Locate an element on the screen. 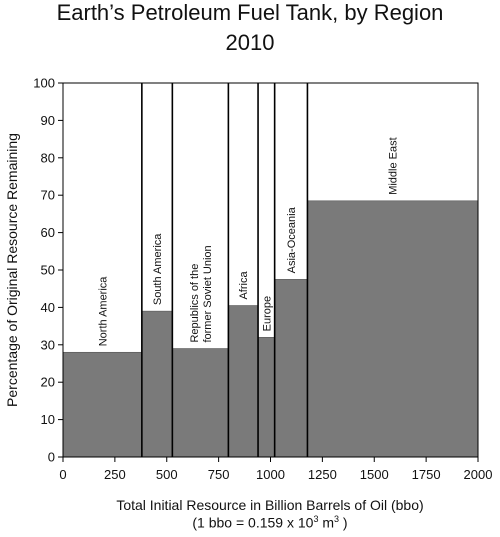 Image resolution: width=500 pixels, height=537 pixels. region-label: South America is located at coordinates (158, 269).